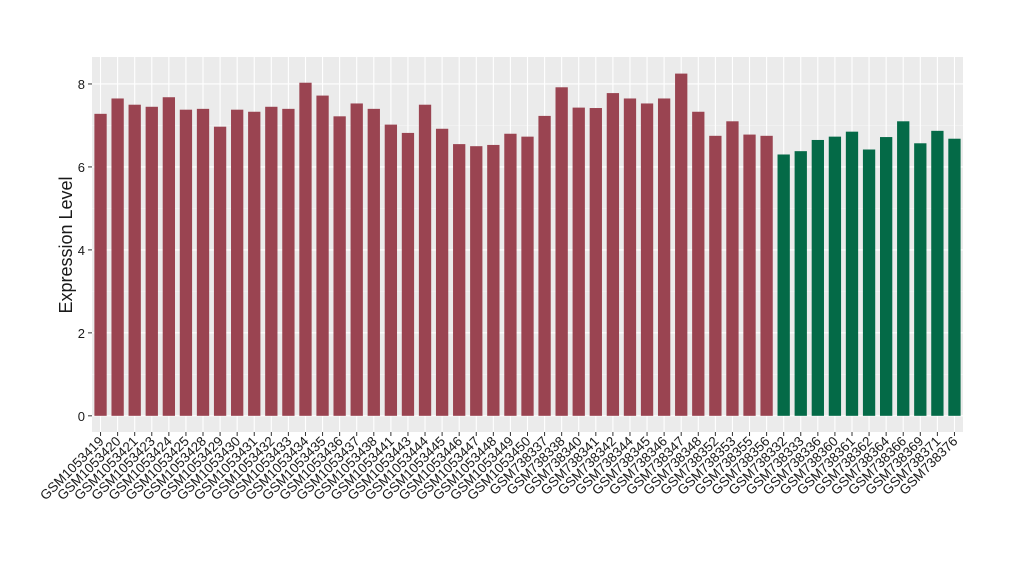 The width and height of the screenshot is (1020, 580). What do you see at coordinates (81, 84) in the screenshot?
I see `y-tick-label: 8` at bounding box center [81, 84].